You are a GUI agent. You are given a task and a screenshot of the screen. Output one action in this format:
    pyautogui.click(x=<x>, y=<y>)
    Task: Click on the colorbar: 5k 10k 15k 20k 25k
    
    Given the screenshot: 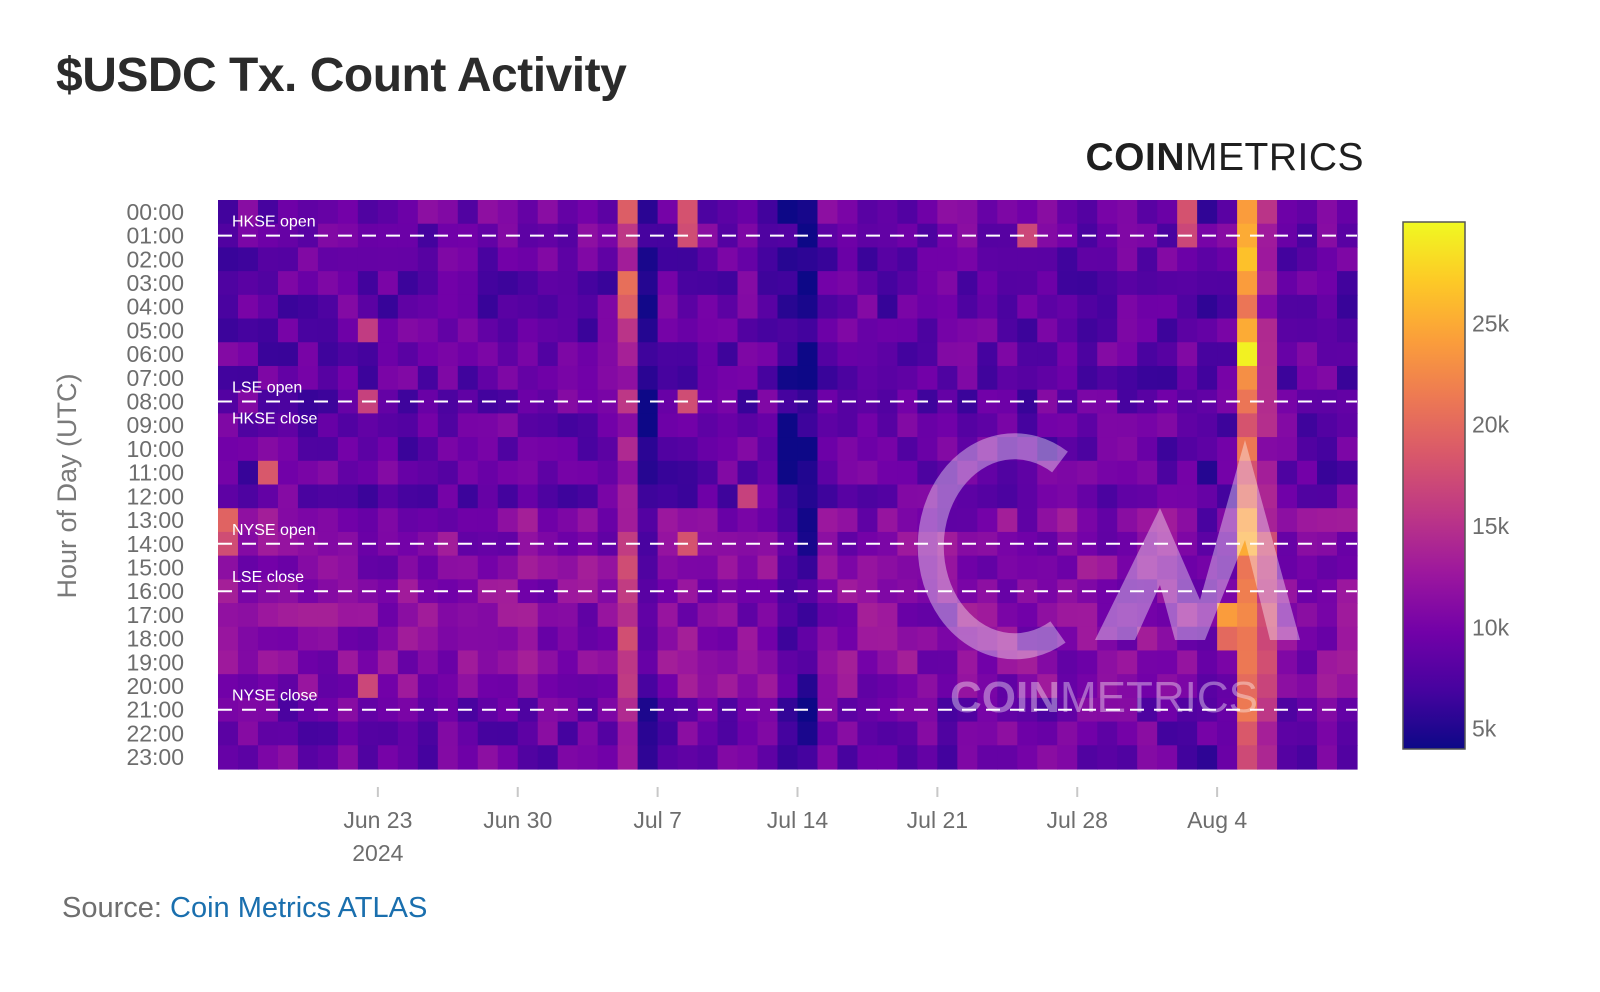 What is the action you would take?
    pyautogui.click(x=1456, y=485)
    